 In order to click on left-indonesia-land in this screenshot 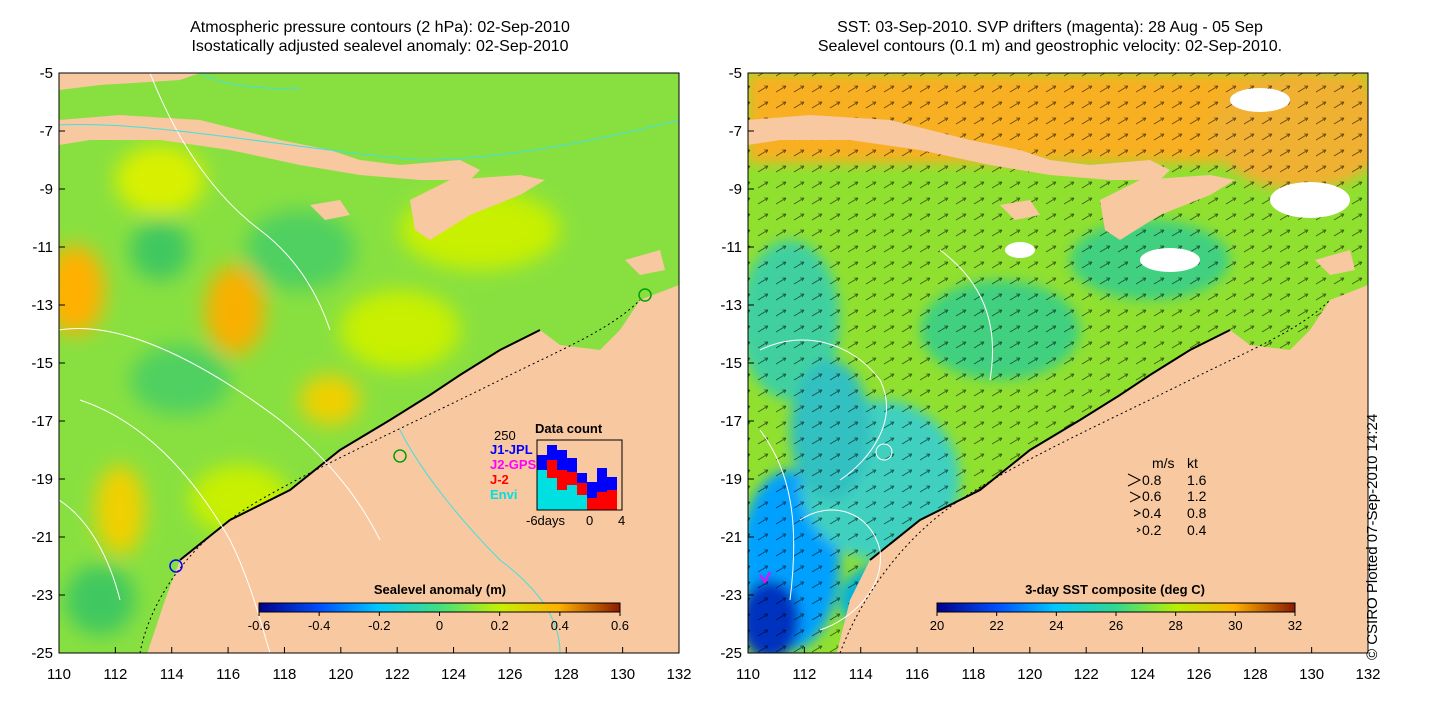, I will do `click(269, 147)`.